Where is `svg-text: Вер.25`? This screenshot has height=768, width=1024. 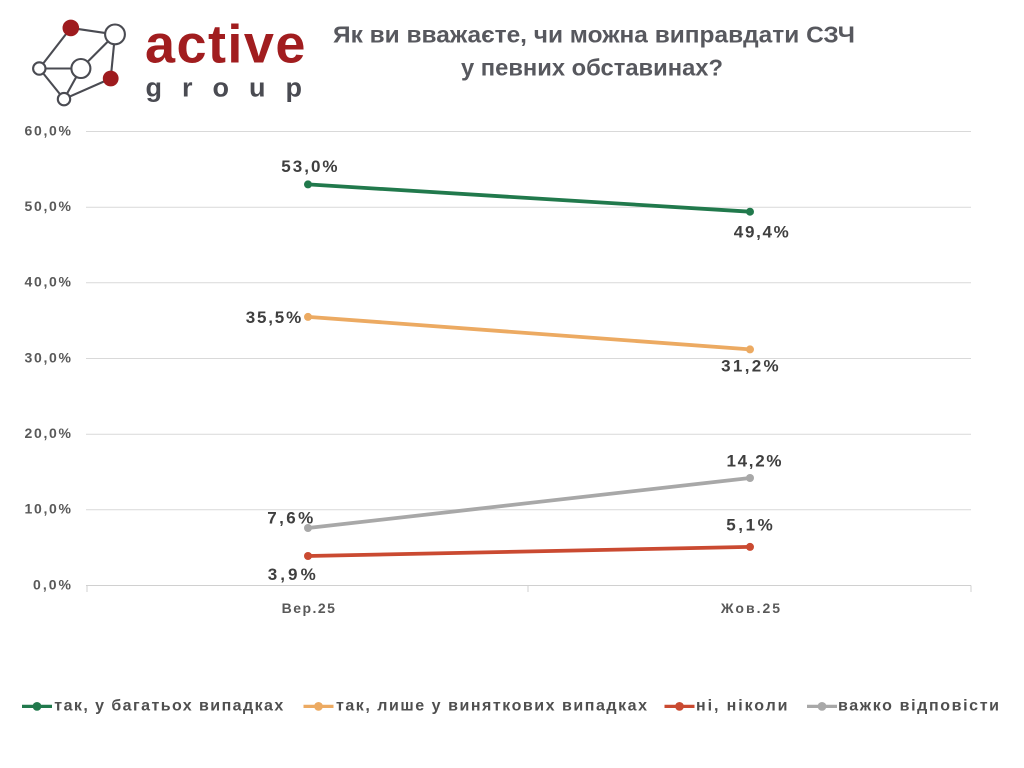
svg-text: Вер.25 is located at coordinates (309, 608).